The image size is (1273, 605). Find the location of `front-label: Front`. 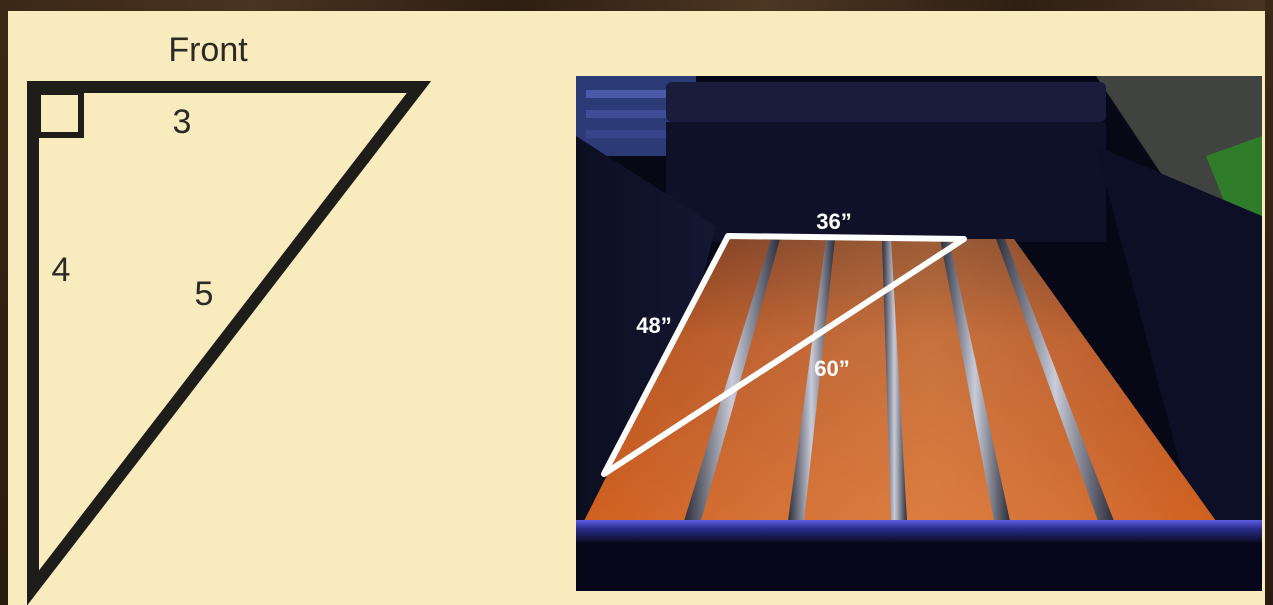

front-label: Front is located at coordinates (208, 50).